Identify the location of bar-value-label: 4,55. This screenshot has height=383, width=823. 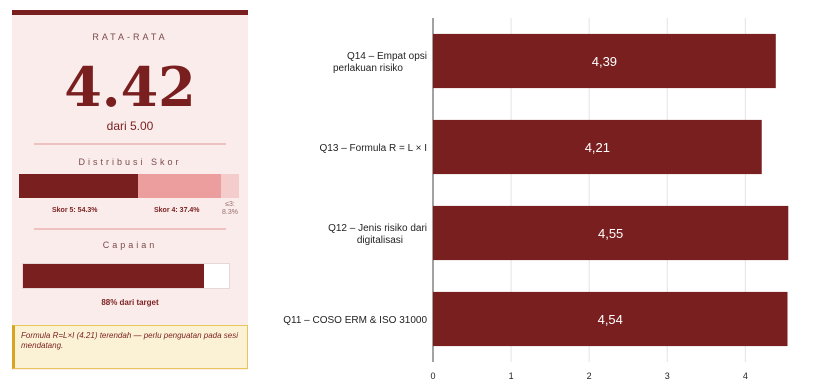
(610, 233).